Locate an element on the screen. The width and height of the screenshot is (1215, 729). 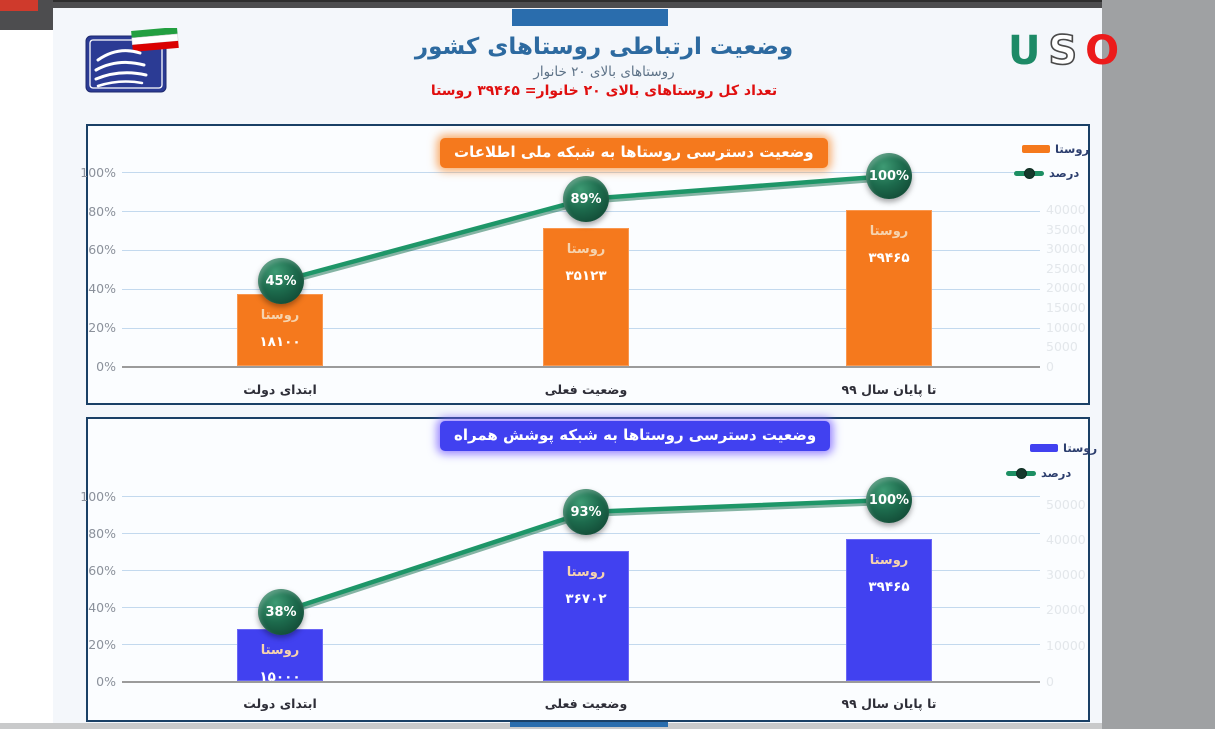
chart1-ytick: 100% is located at coordinates (98, 172).